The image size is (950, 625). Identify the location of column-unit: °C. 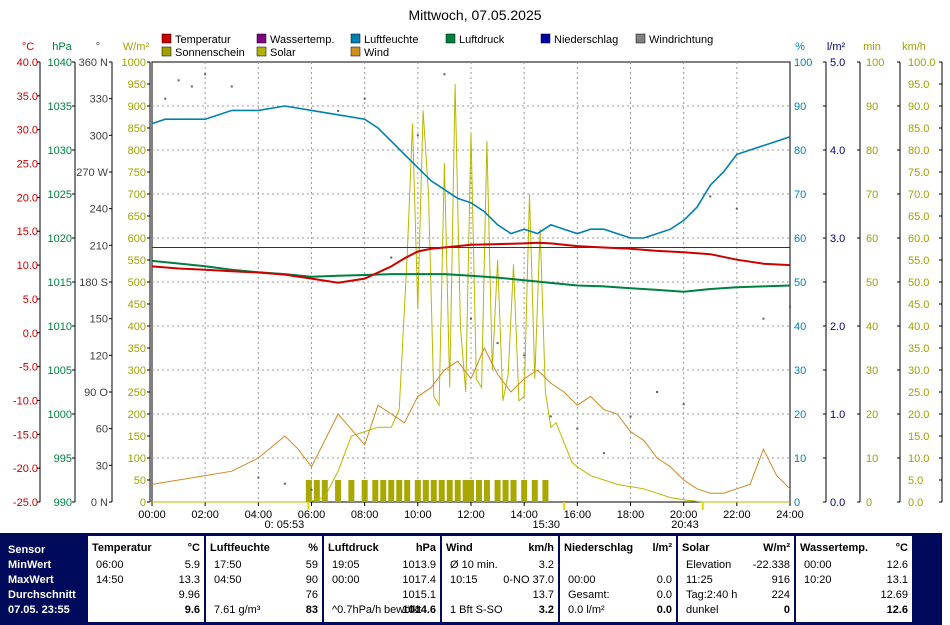
(193, 548).